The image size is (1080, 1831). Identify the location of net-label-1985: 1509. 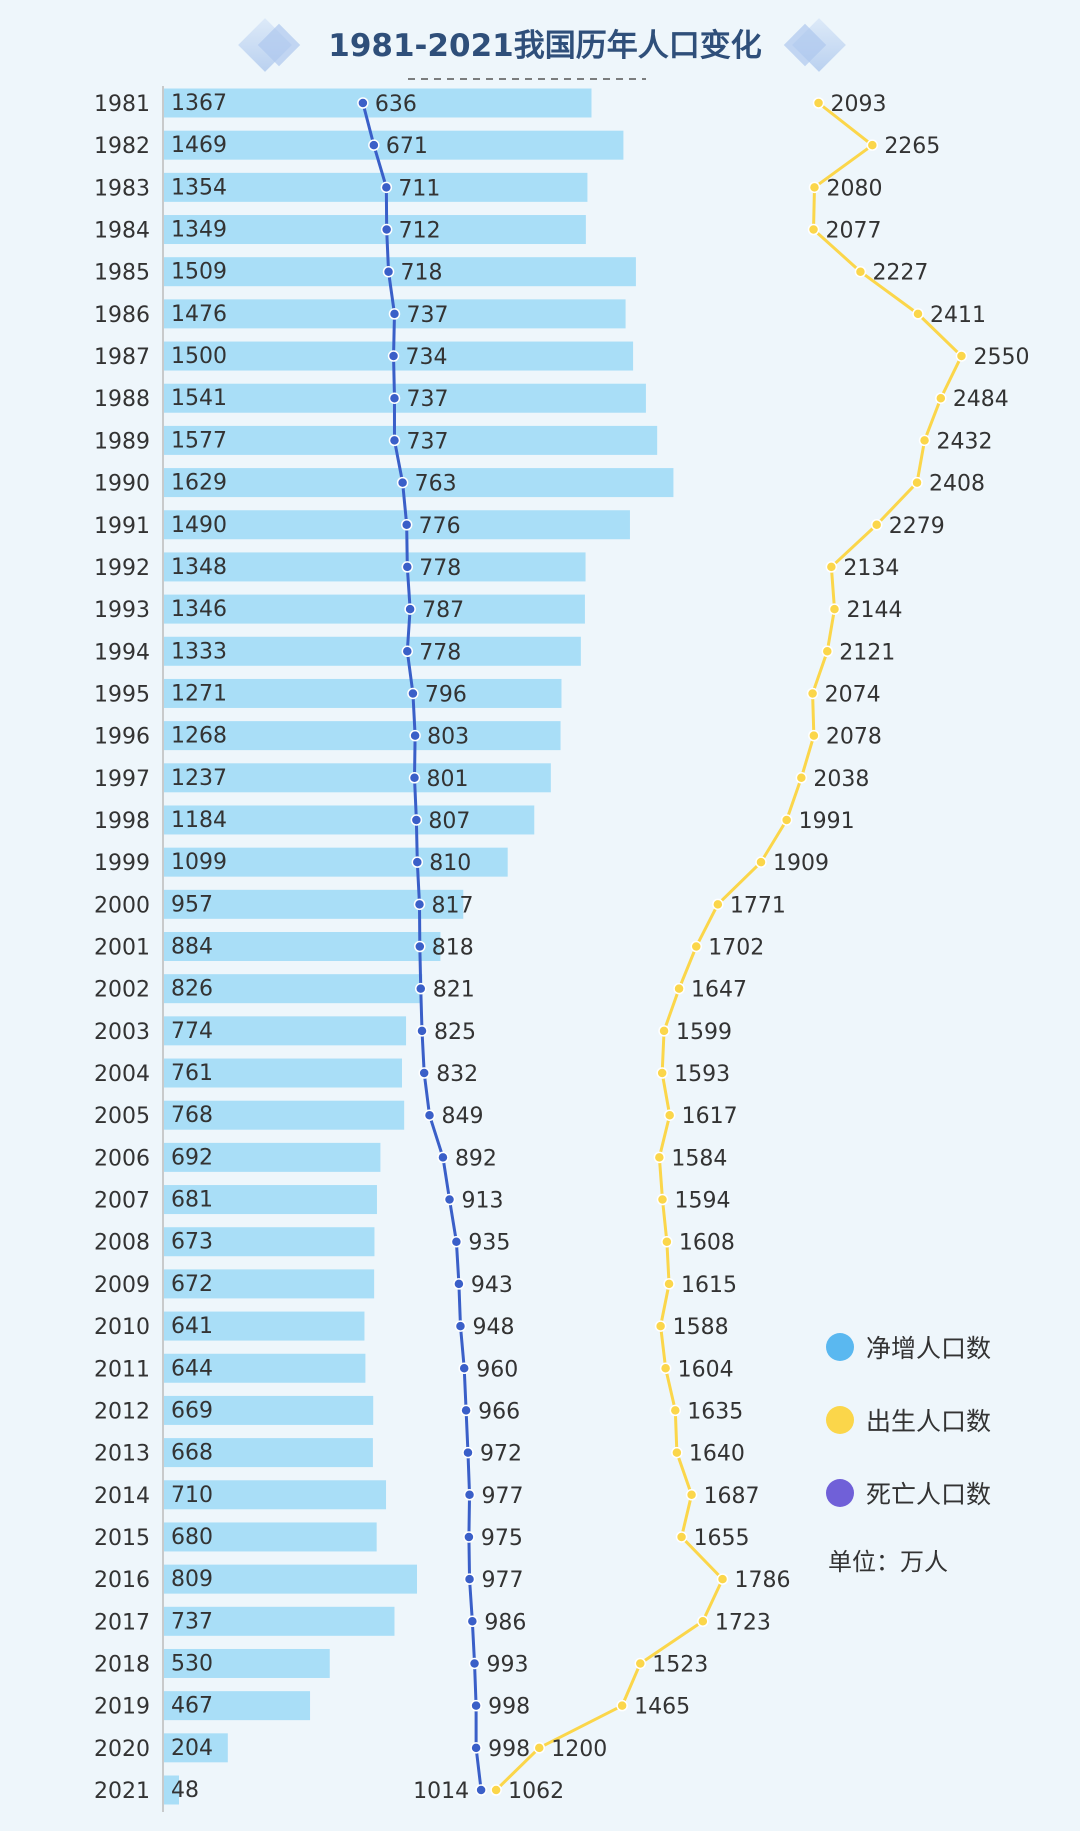
(199, 272).